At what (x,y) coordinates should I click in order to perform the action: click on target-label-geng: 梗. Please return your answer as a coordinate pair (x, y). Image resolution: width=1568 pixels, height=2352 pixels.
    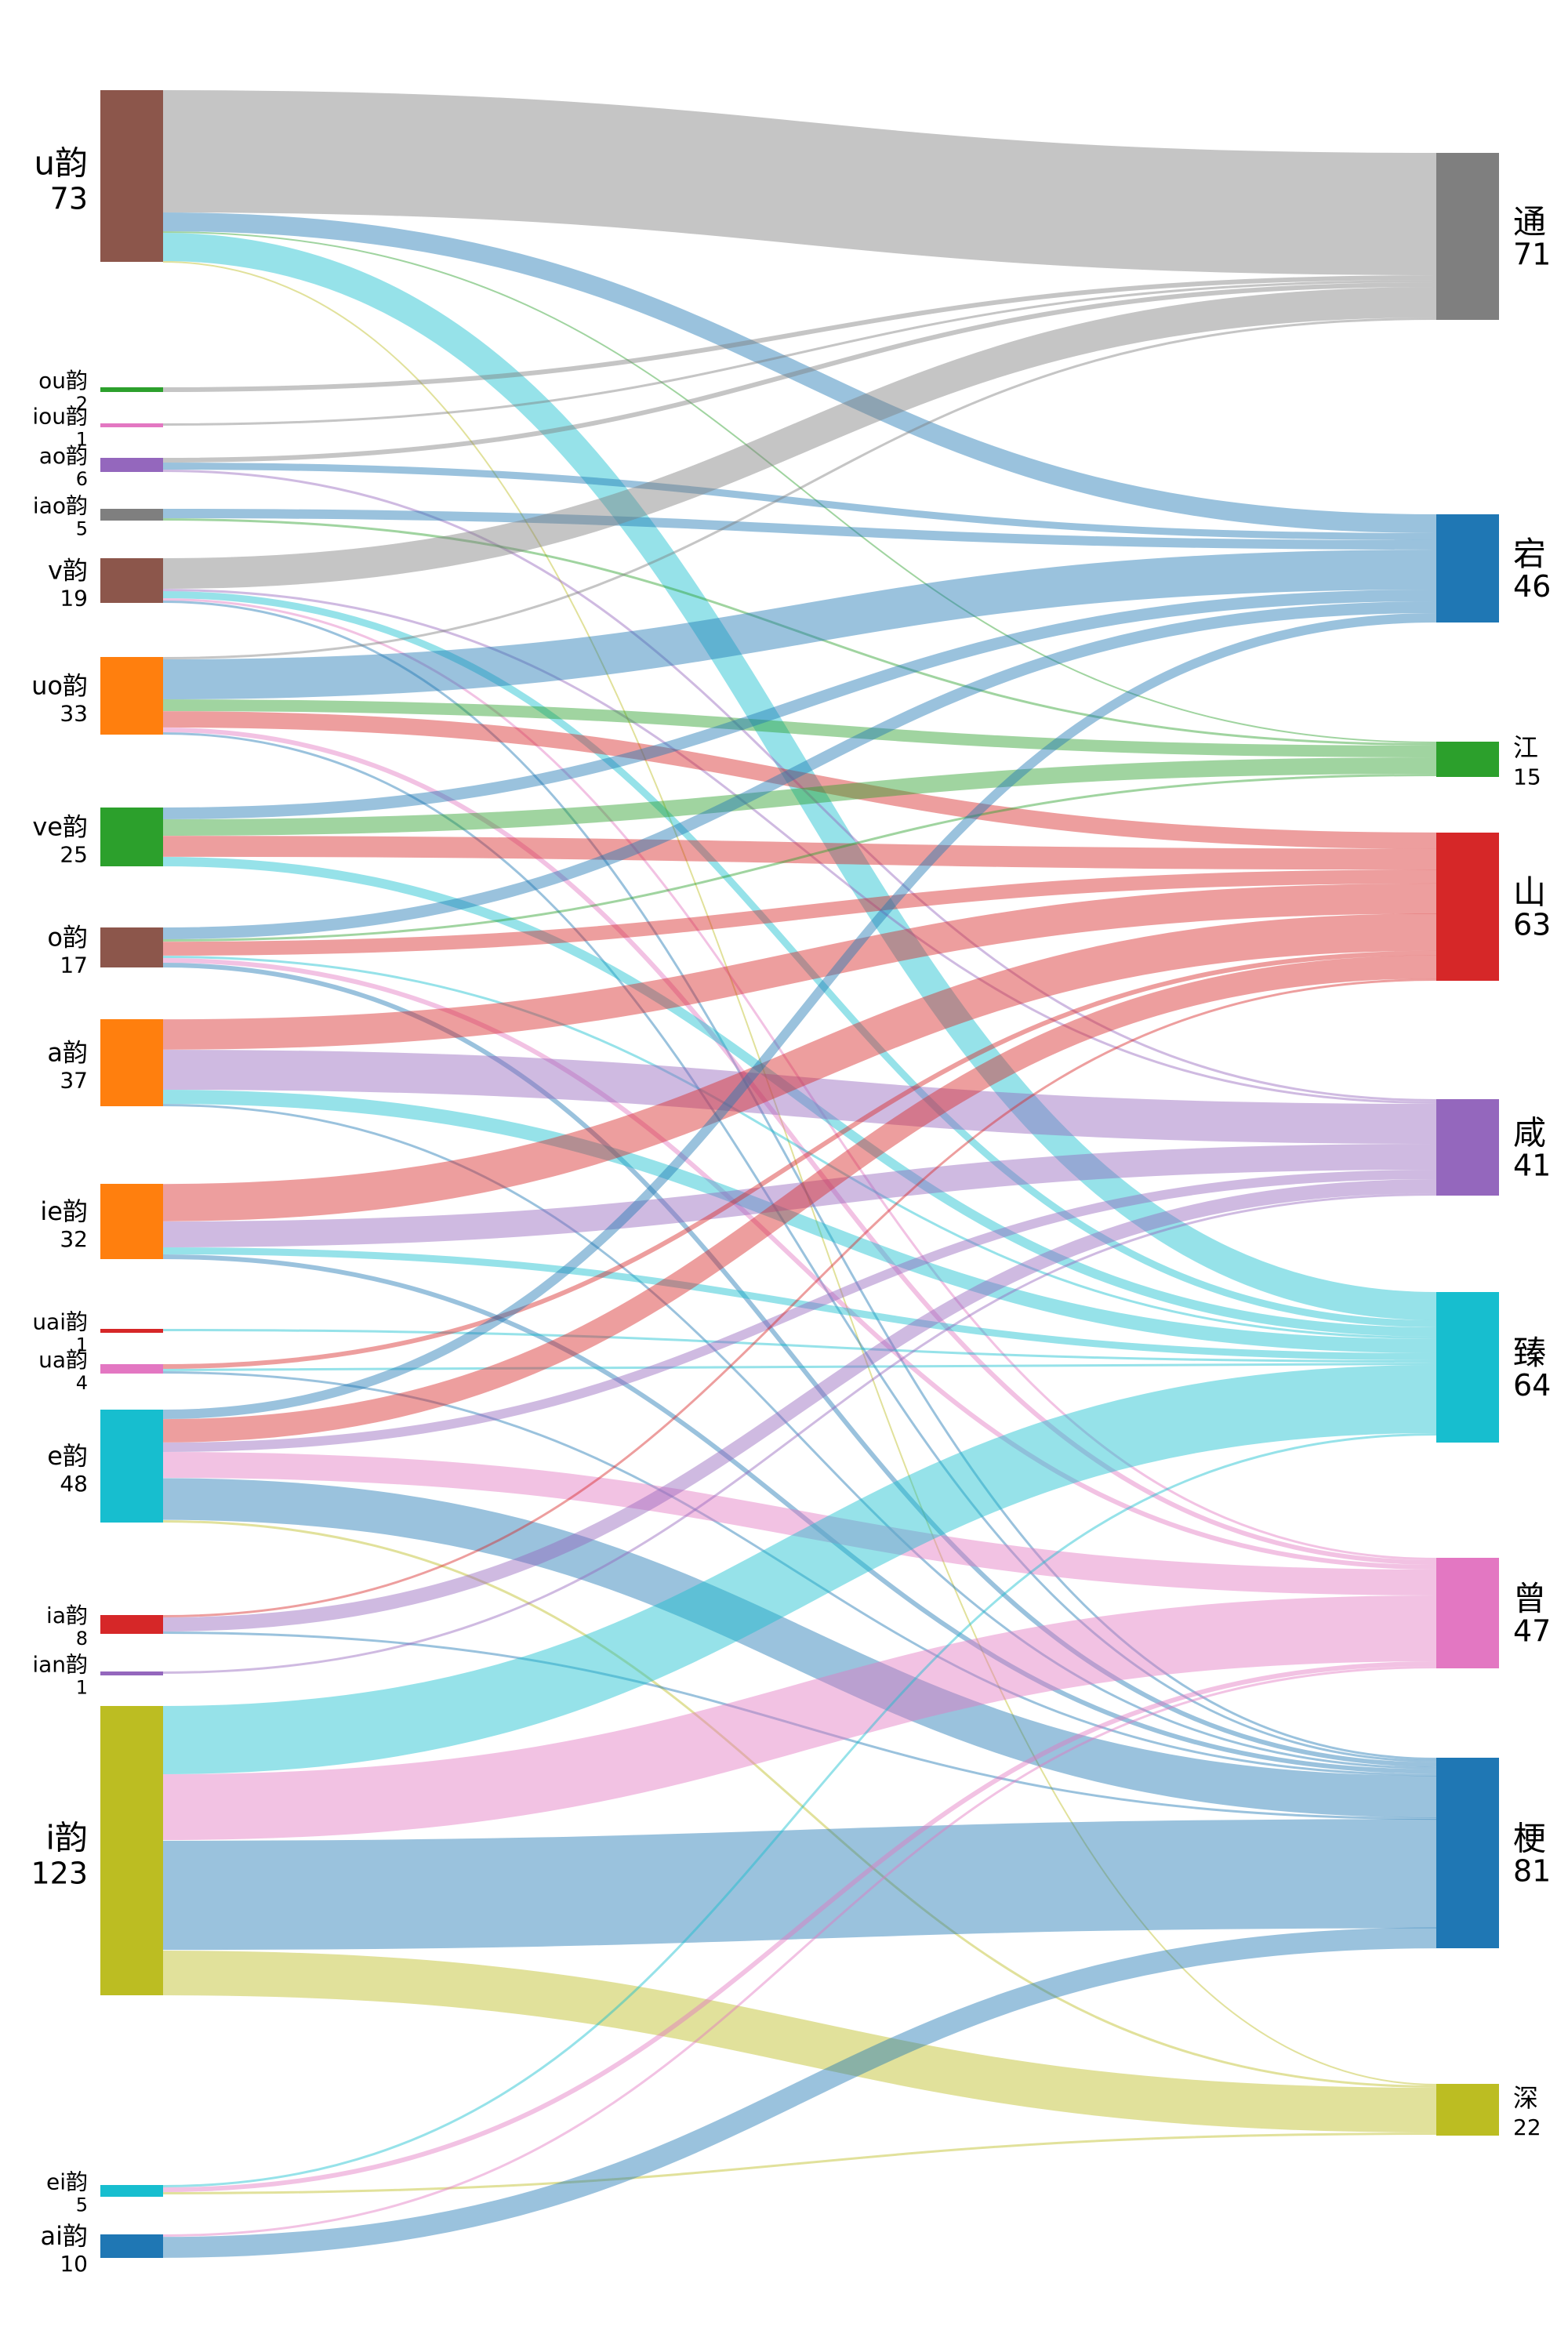
    Looking at the image, I should click on (1529, 1839).